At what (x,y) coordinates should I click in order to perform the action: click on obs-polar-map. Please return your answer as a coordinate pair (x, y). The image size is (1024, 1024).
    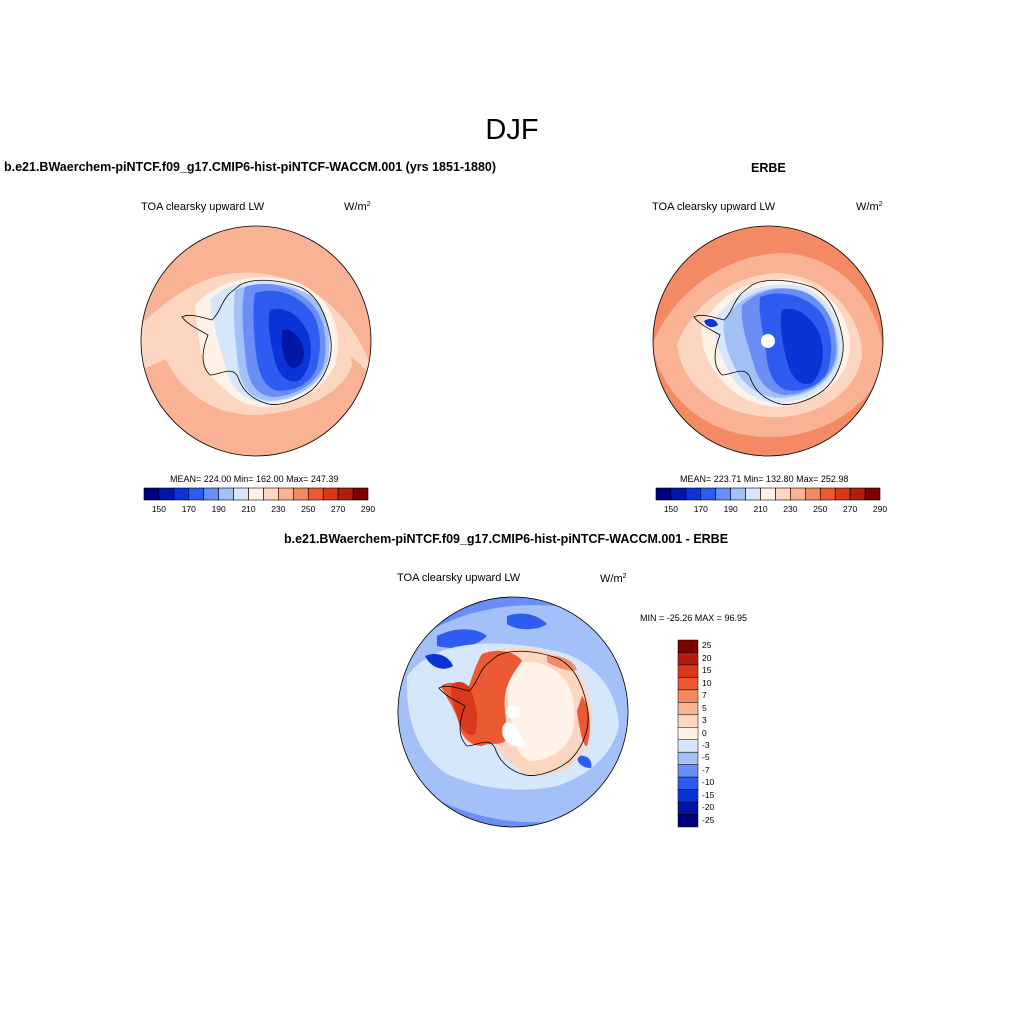
    Looking at the image, I should click on (768, 341).